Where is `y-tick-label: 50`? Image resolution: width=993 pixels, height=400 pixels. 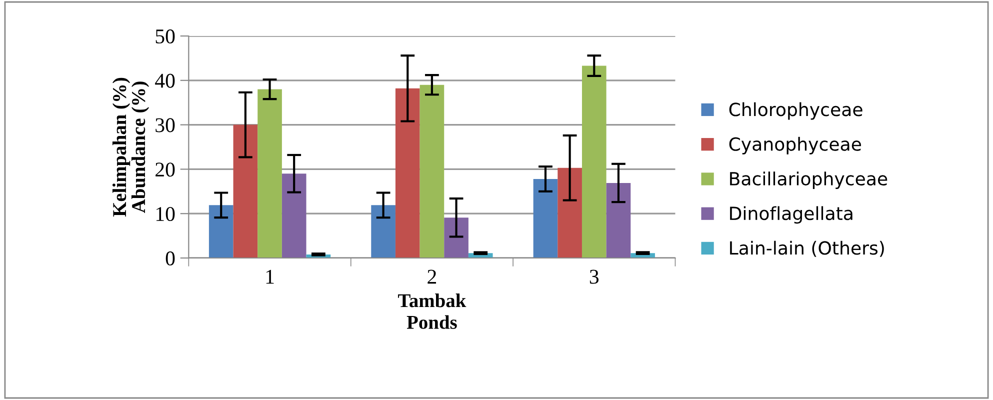
y-tick-label: 50 is located at coordinates (165, 36).